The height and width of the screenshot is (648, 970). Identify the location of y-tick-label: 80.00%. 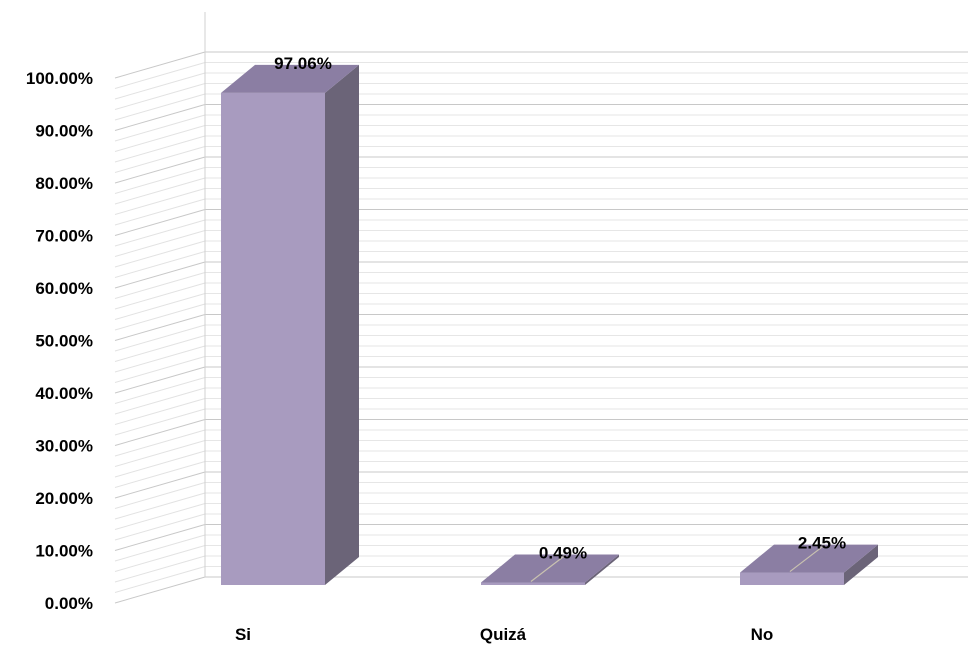
(64, 183).